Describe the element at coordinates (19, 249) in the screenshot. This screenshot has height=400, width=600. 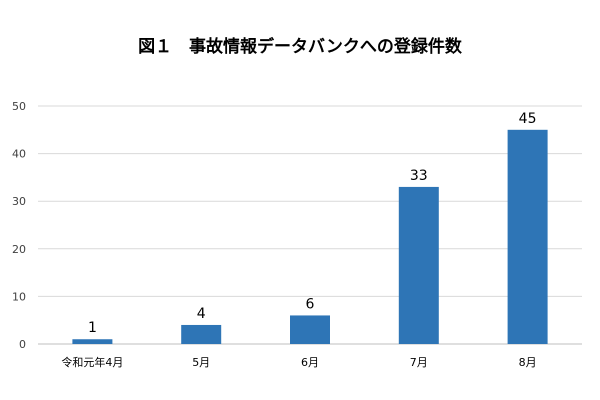
I see `y-tick-label: 20` at that location.